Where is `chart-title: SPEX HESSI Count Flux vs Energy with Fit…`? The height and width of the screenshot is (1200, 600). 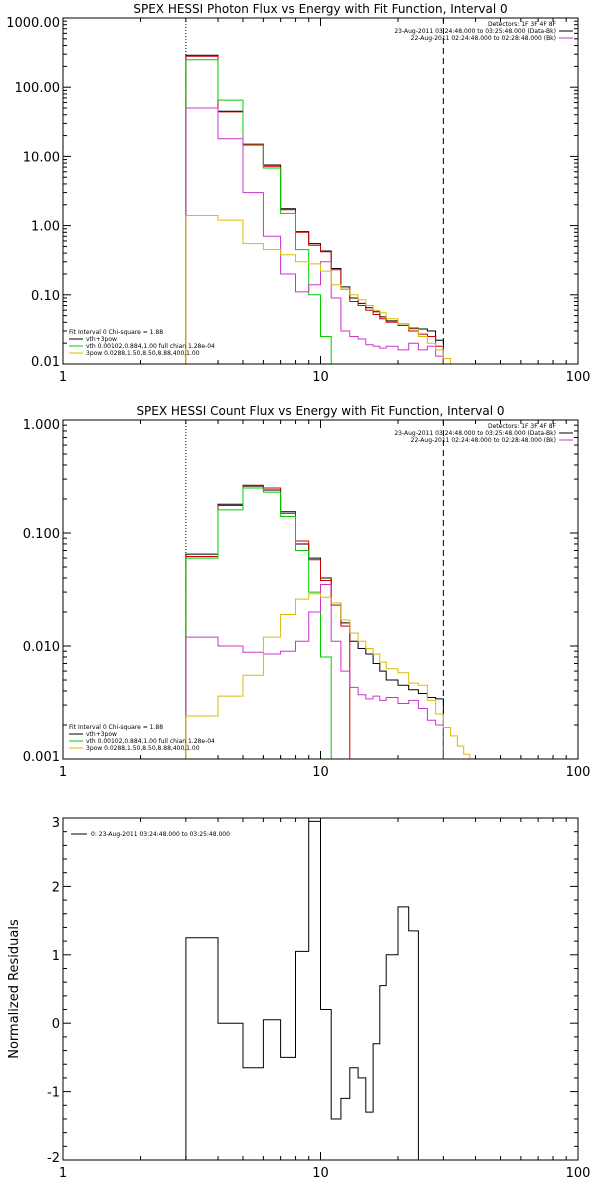
chart-title: SPEX HESSI Count Flux vs Energy with Fit… is located at coordinates (320, 411).